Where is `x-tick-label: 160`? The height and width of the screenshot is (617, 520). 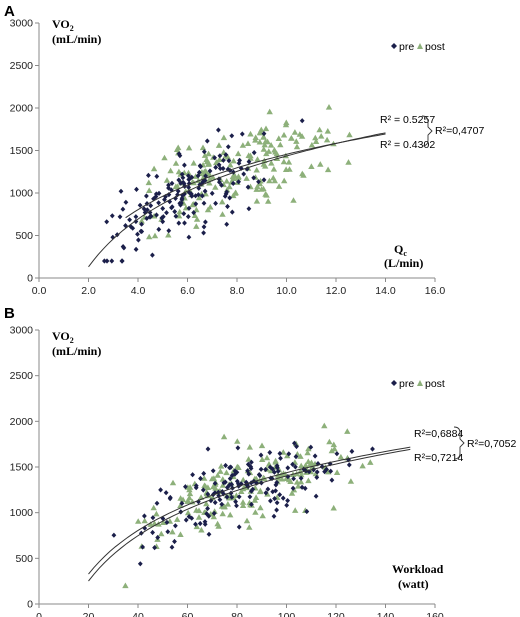 x-tick-label: 160 is located at coordinates (435, 614).